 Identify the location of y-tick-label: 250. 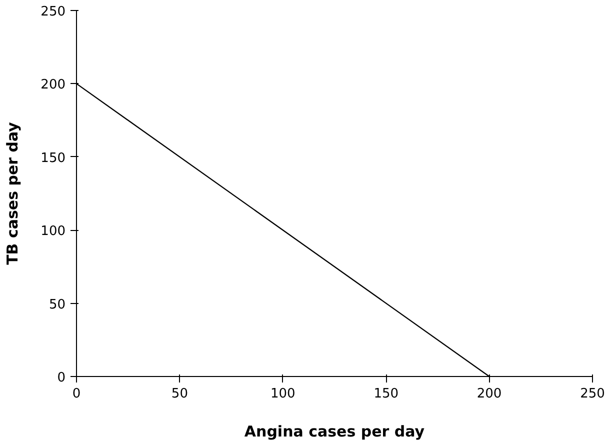
(53, 12).